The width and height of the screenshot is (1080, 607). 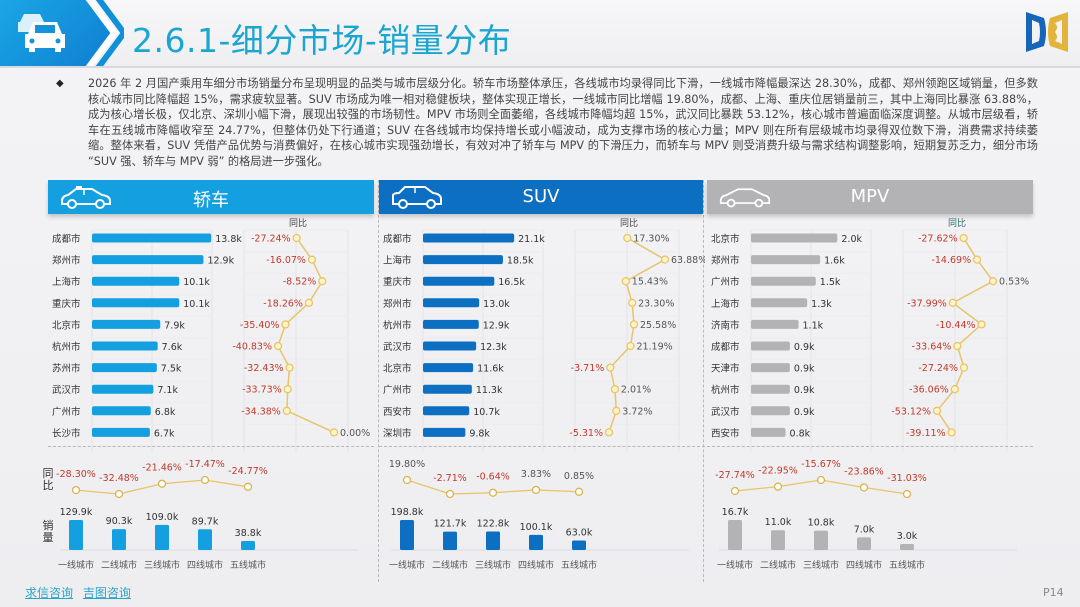 What do you see at coordinates (654, 347) in the screenshot?
I see `yoy-value: 21.19%` at bounding box center [654, 347].